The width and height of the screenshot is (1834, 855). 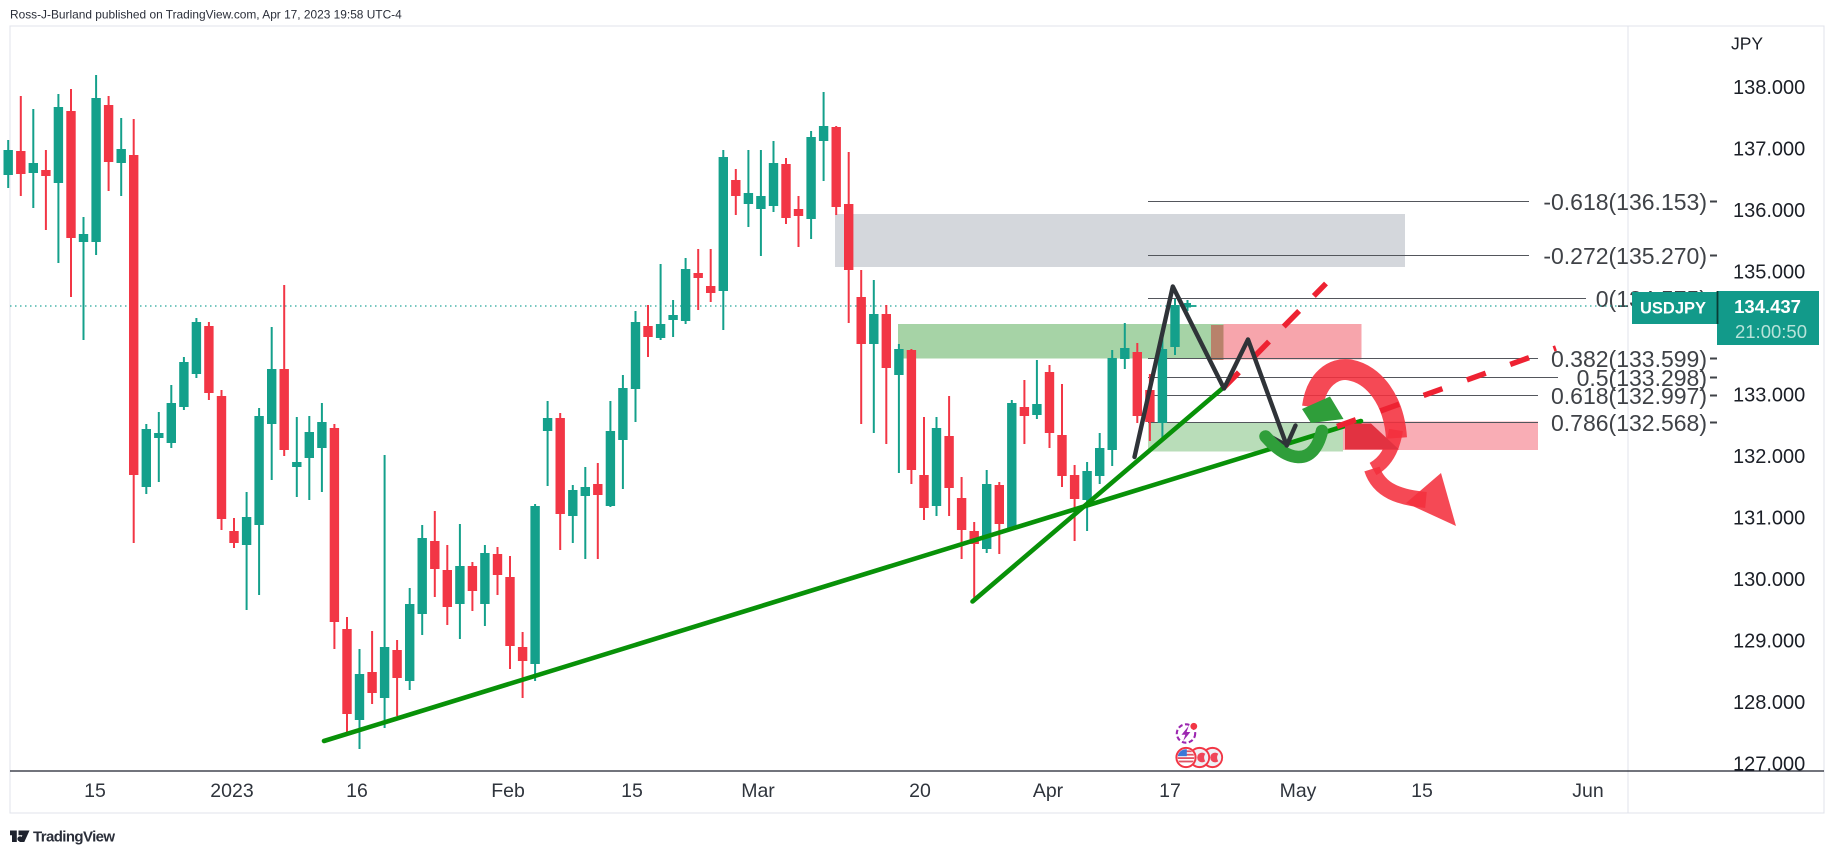 I want to click on svg-text: Jun, so click(x=1587, y=791).